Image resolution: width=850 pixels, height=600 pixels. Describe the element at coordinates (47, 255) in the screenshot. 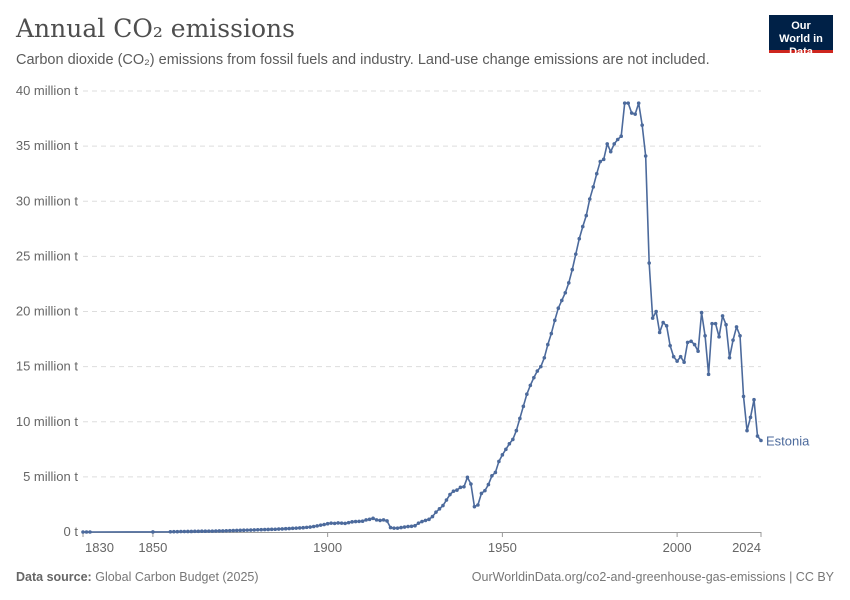

I see `y-tick-label: 25 million t` at that location.